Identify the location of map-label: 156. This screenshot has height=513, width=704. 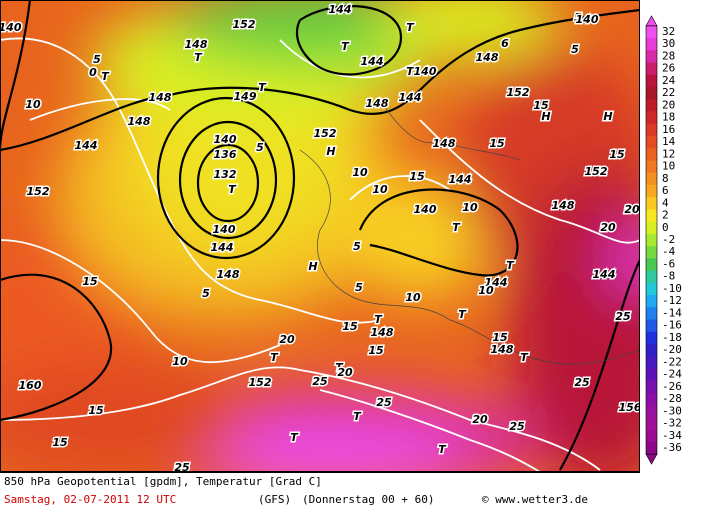
(630, 407).